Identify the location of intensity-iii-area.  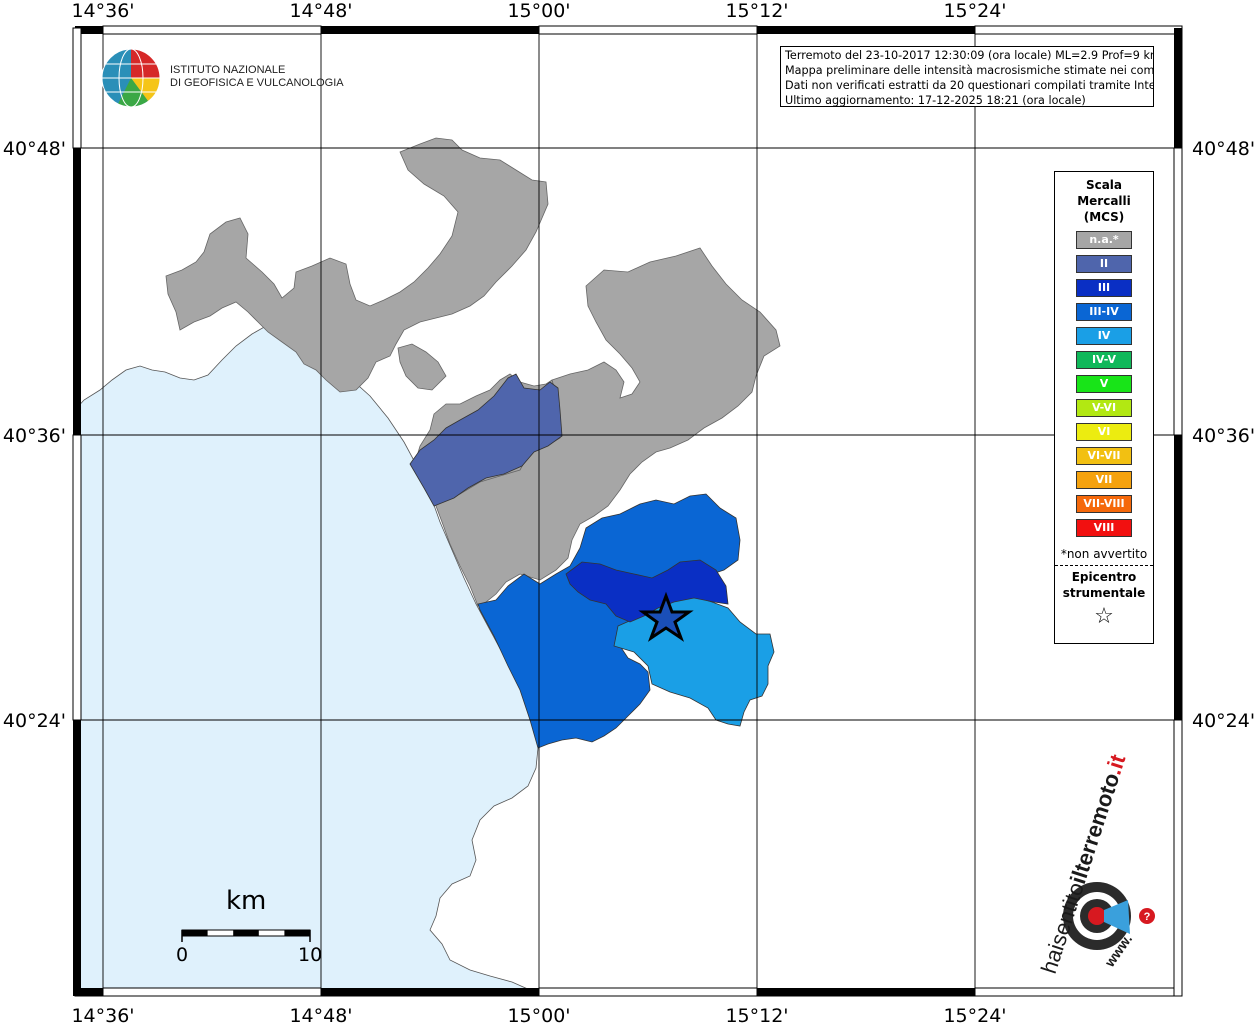
(647, 591).